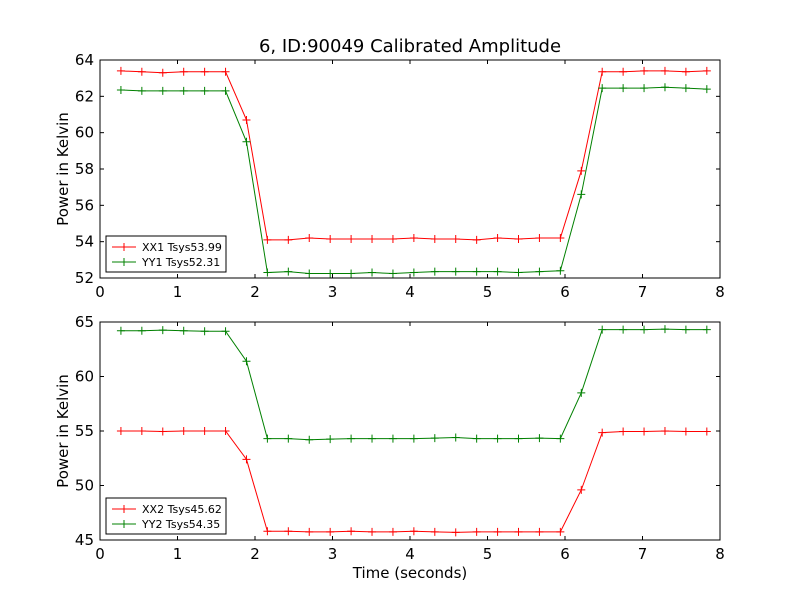  I want to click on y-tick-label: 52, so click(84, 278).